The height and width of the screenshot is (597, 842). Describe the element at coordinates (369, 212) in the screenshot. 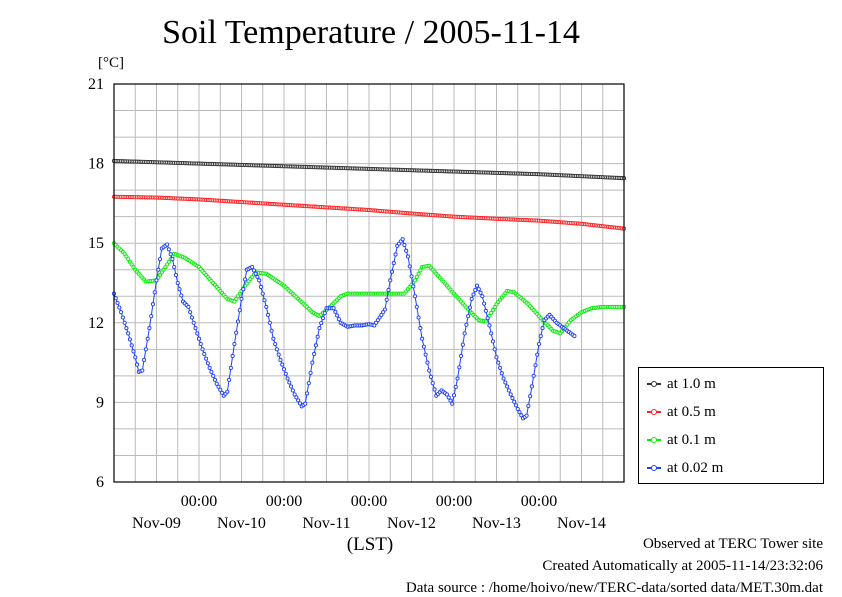

I see `series-0.5-m` at that location.